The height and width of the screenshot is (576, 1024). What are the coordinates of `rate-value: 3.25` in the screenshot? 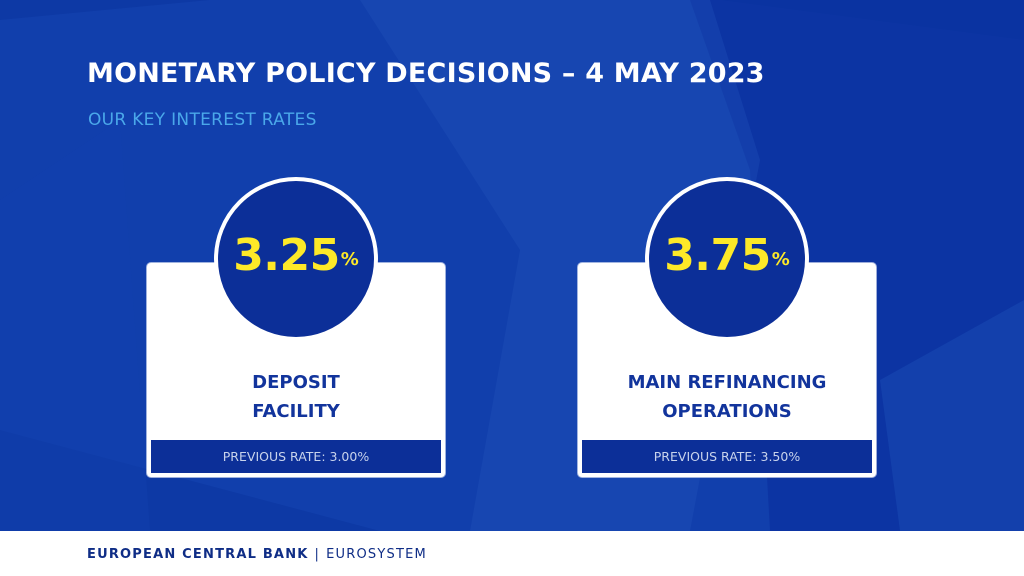 It's located at (286, 255).